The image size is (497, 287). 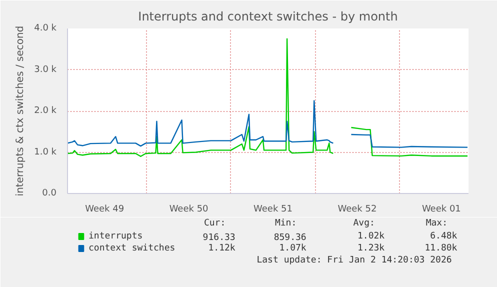 I want to click on y-tick-label: 0.0, so click(x=49, y=193).